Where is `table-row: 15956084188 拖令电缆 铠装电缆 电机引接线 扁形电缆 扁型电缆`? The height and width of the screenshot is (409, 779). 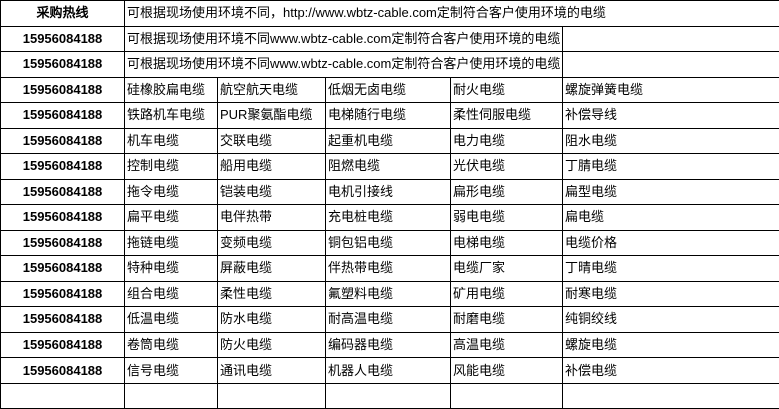
table-row: 15956084188 拖令电缆 铠装电缆 电机引接线 扁形电缆 扁型电缆 is located at coordinates (389, 192).